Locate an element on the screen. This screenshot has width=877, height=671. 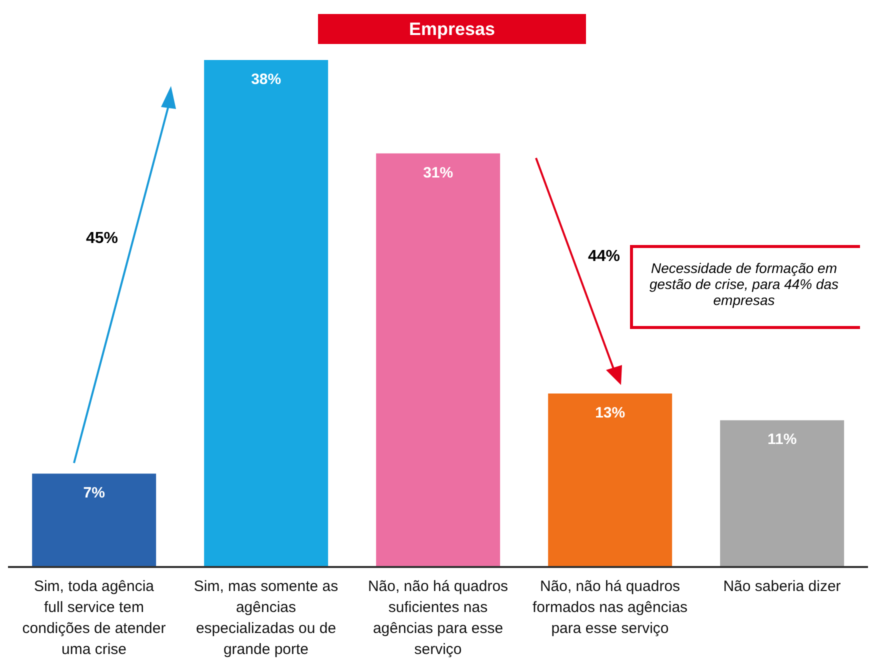
x-tick-label: Sim, mas somente as agências especializadas ou de grande porte is located at coordinates (266, 618).